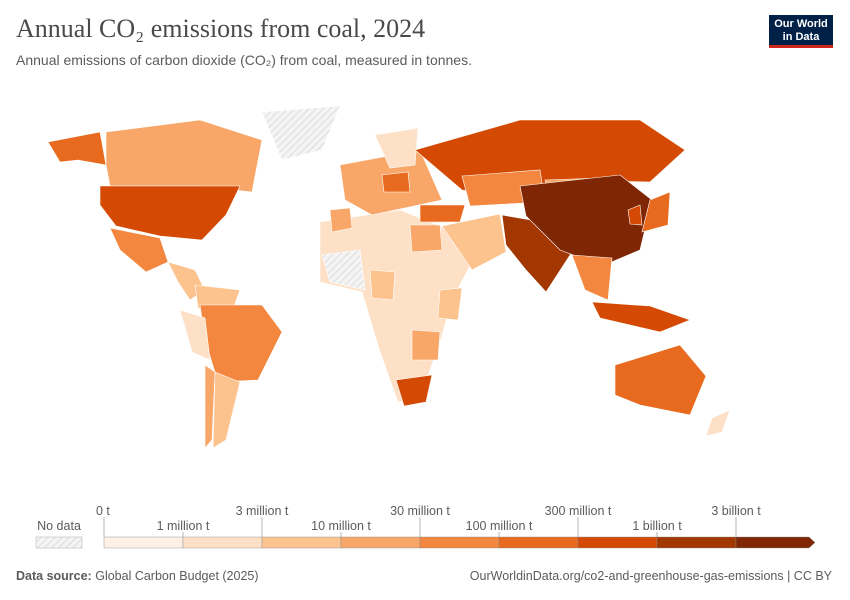 The width and height of the screenshot is (850, 600). Describe the element at coordinates (262, 511) in the screenshot. I see `legend-tick-label: 3 million t` at that location.